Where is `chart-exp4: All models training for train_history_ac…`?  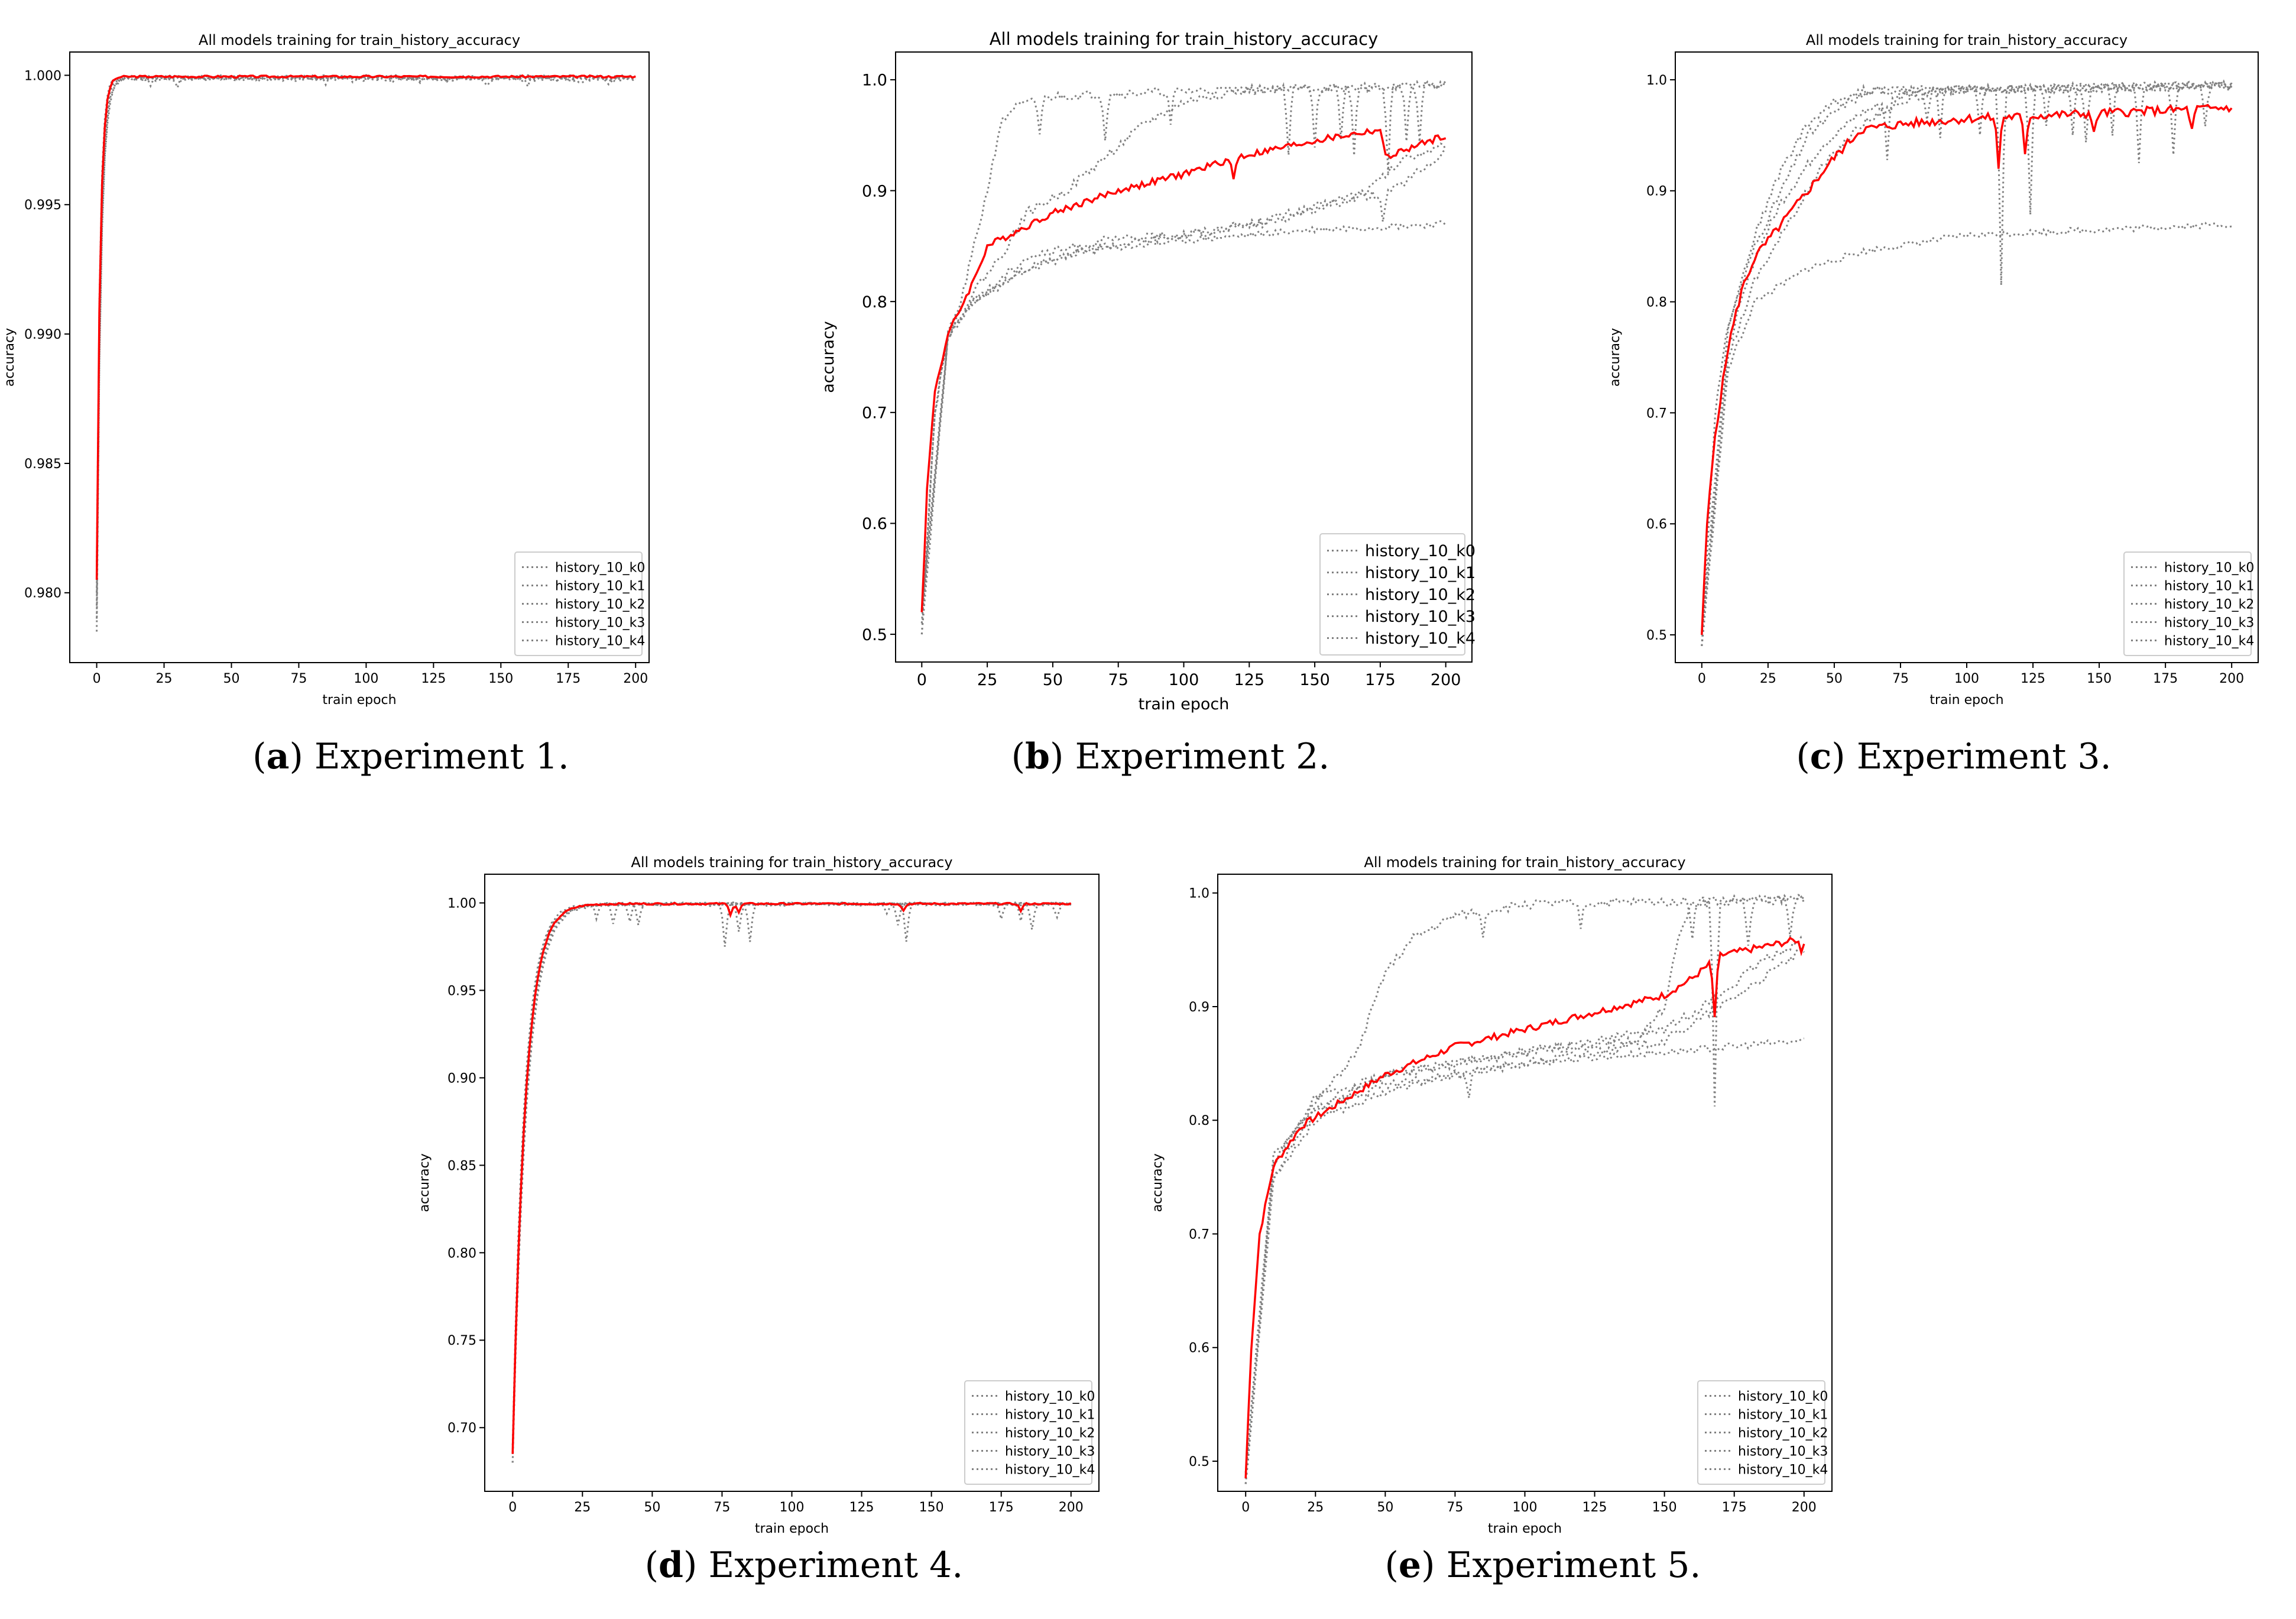 chart-exp4: All models training for train_history_ac… is located at coordinates (758, 1195).